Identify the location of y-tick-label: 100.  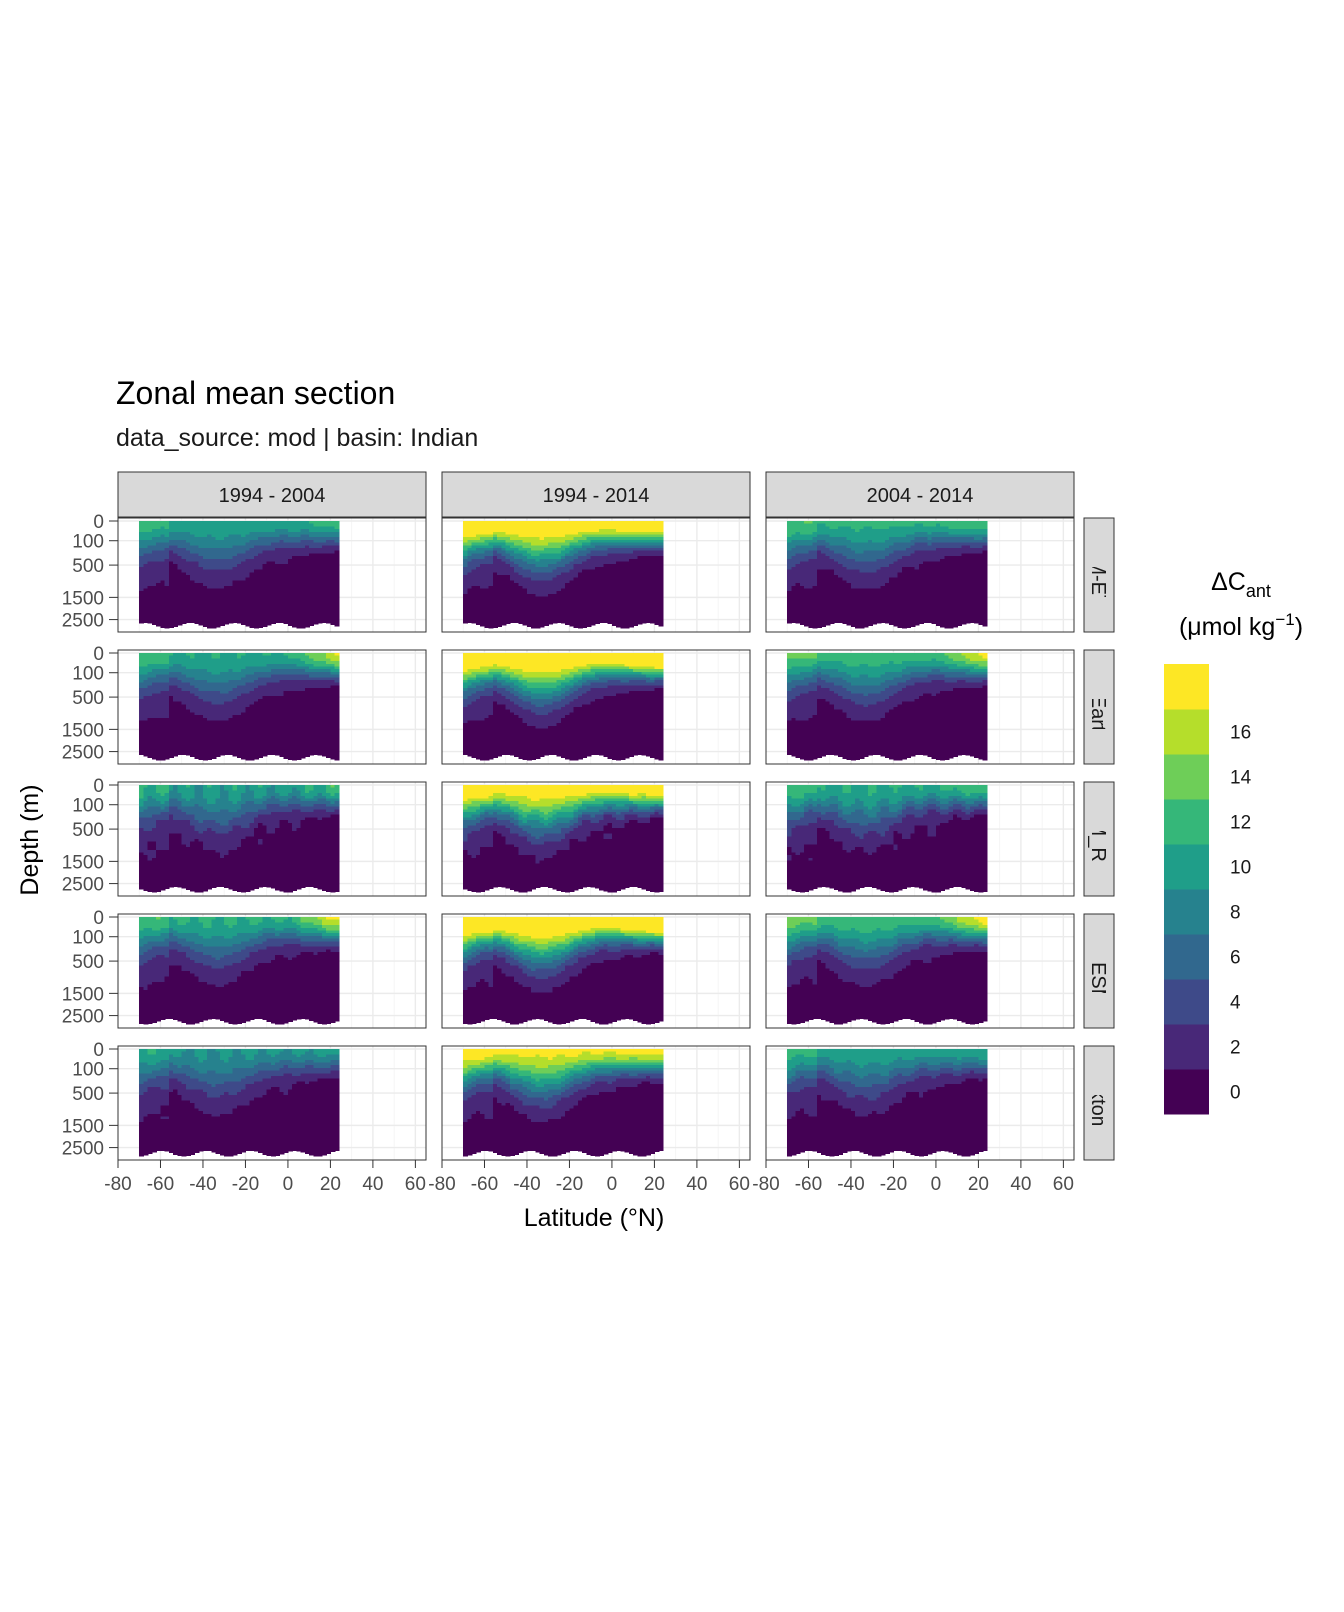
(88, 542).